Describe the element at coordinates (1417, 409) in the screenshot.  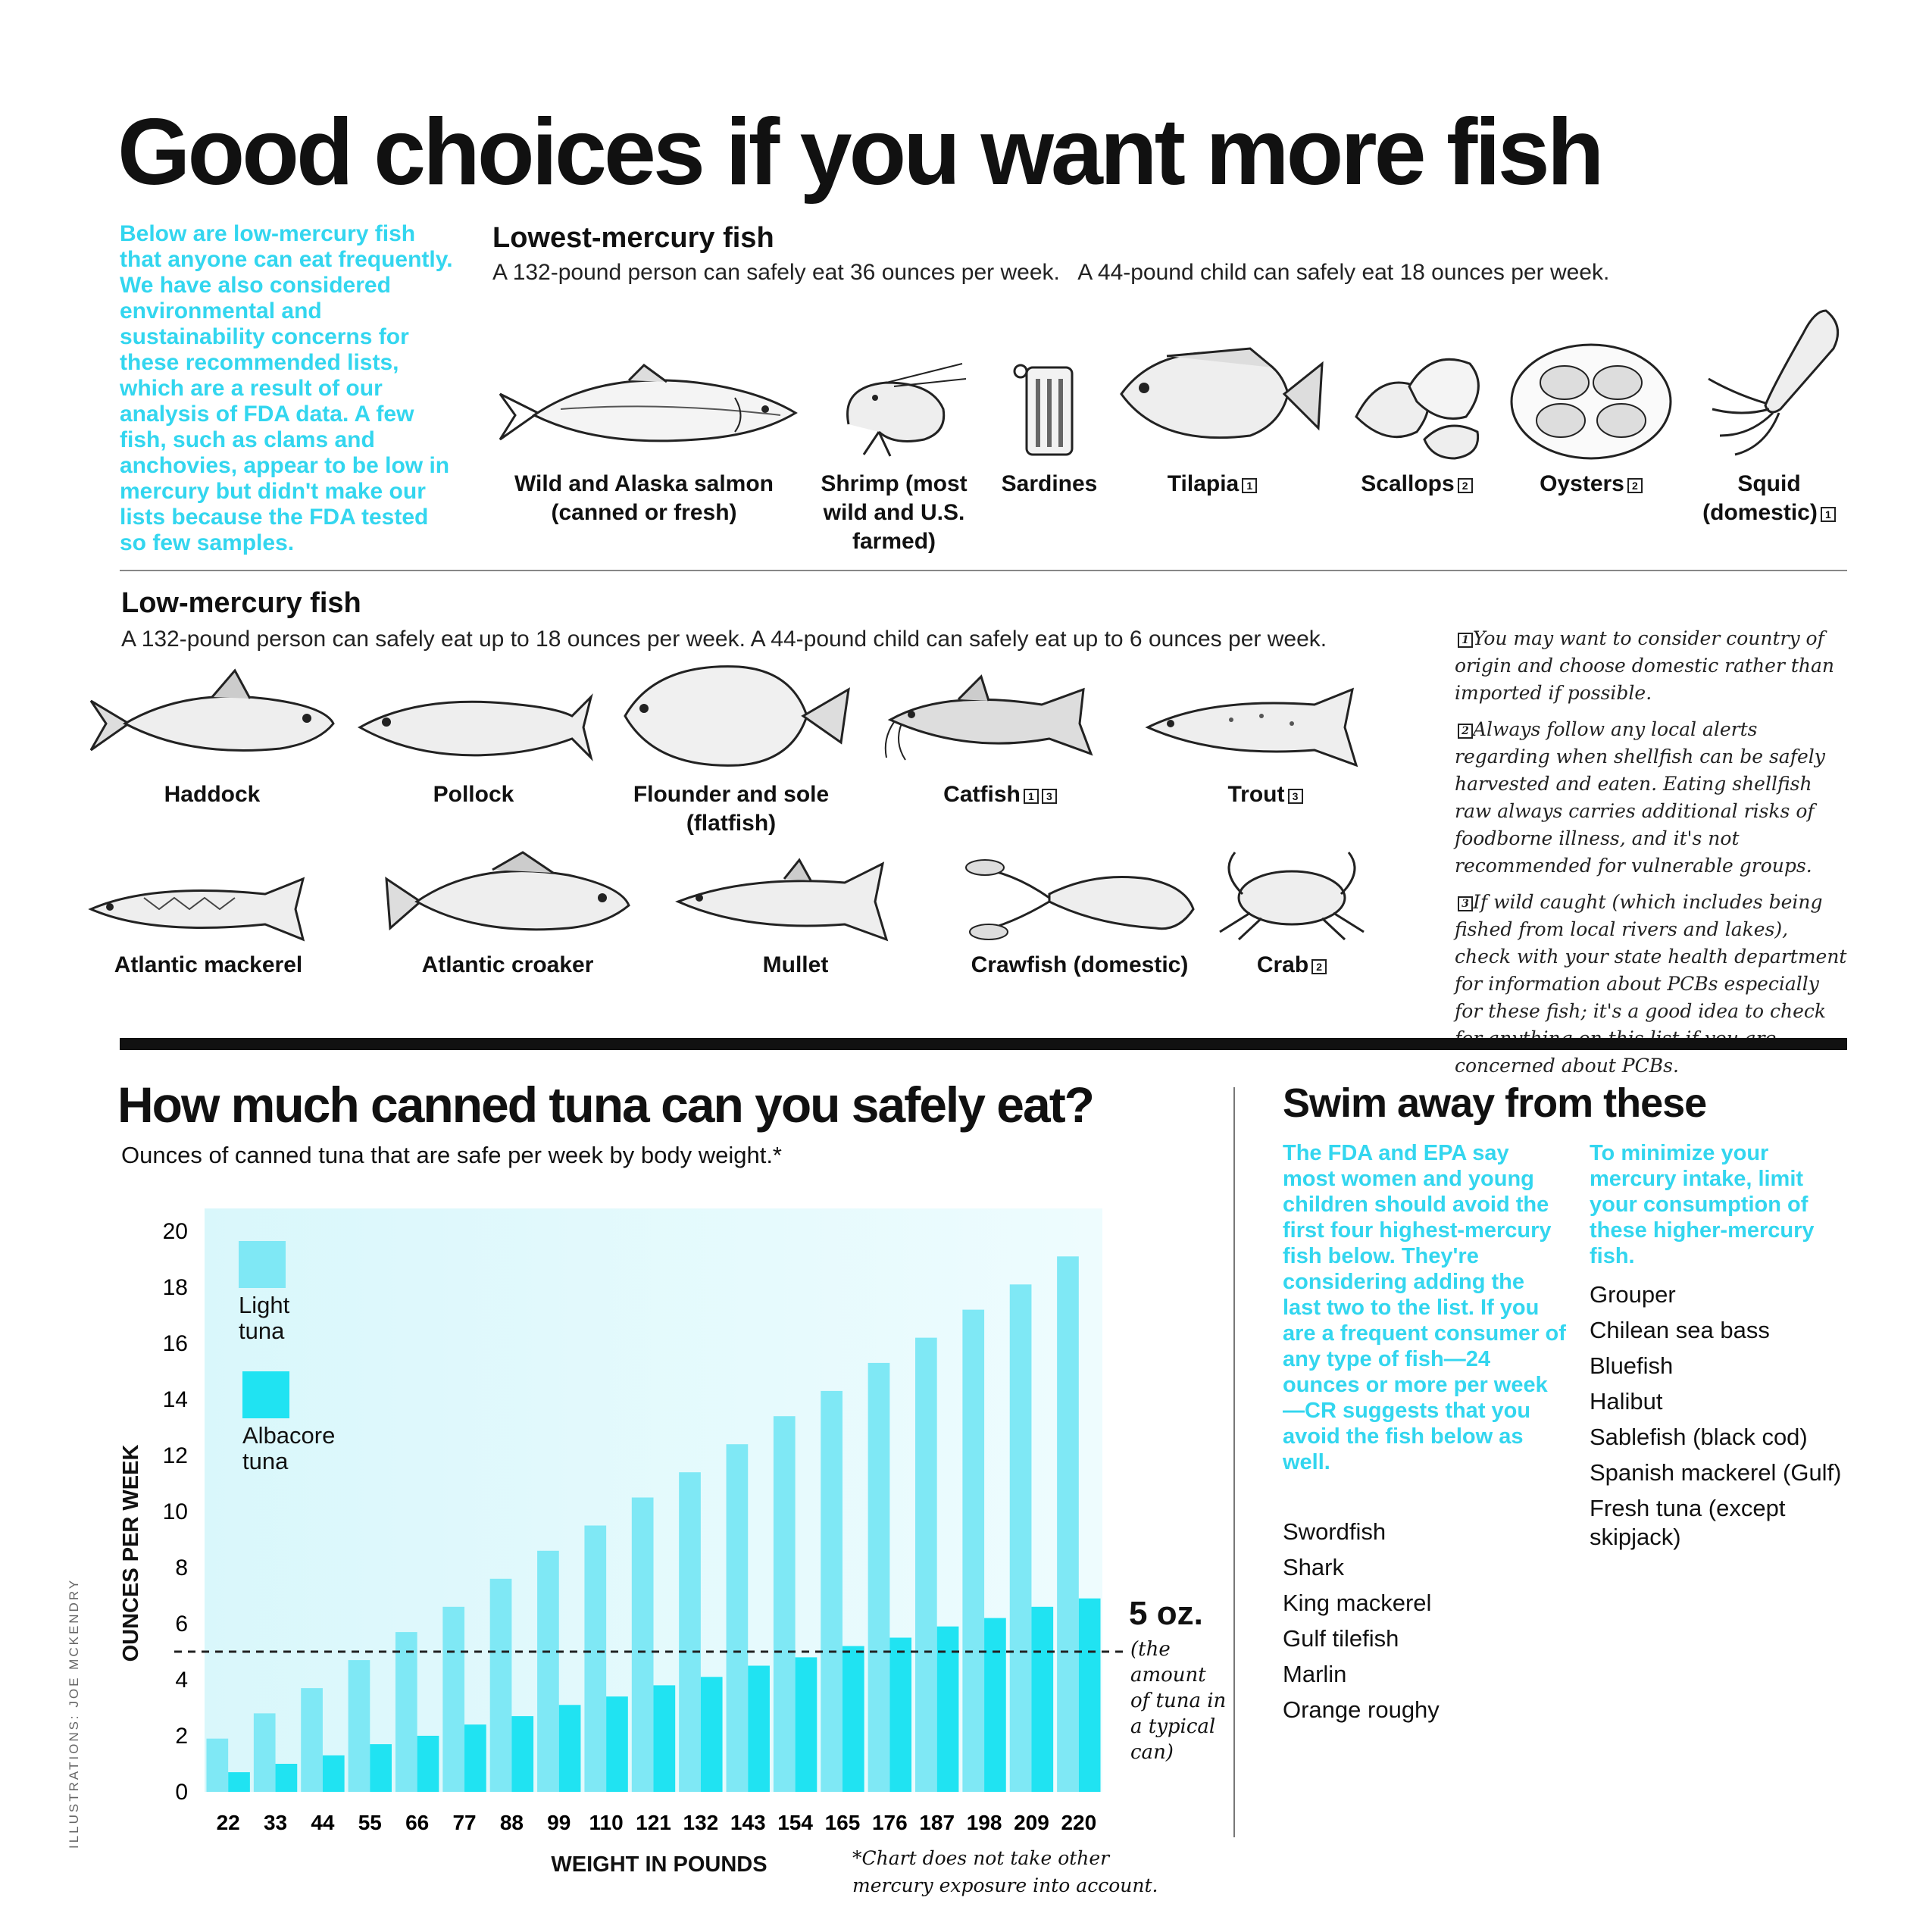
I see `scallops-illustration` at that location.